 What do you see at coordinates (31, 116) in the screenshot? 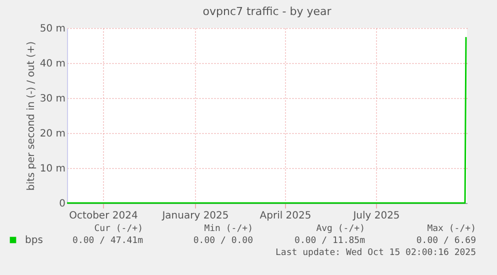
I see `y-axis-title: bits per second in (-) / out (+)` at bounding box center [31, 116].